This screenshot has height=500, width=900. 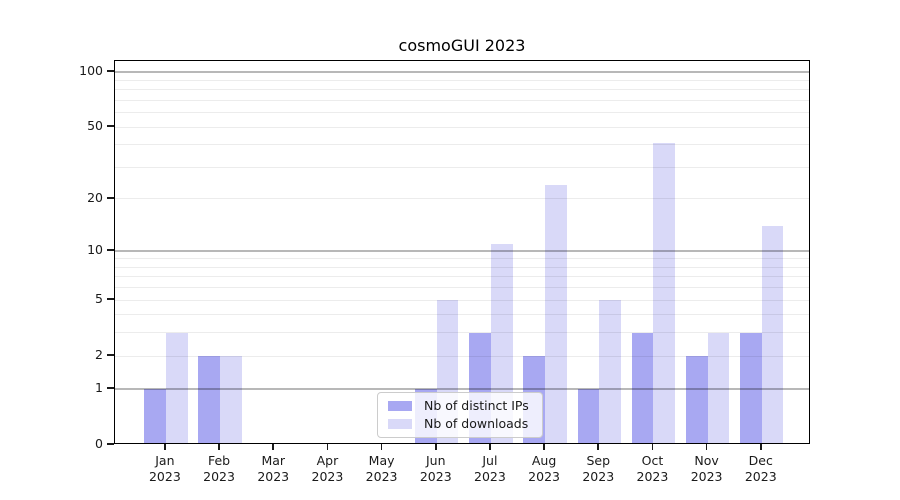 What do you see at coordinates (706, 468) in the screenshot?
I see `x-tick-label: Nov 2023` at bounding box center [706, 468].